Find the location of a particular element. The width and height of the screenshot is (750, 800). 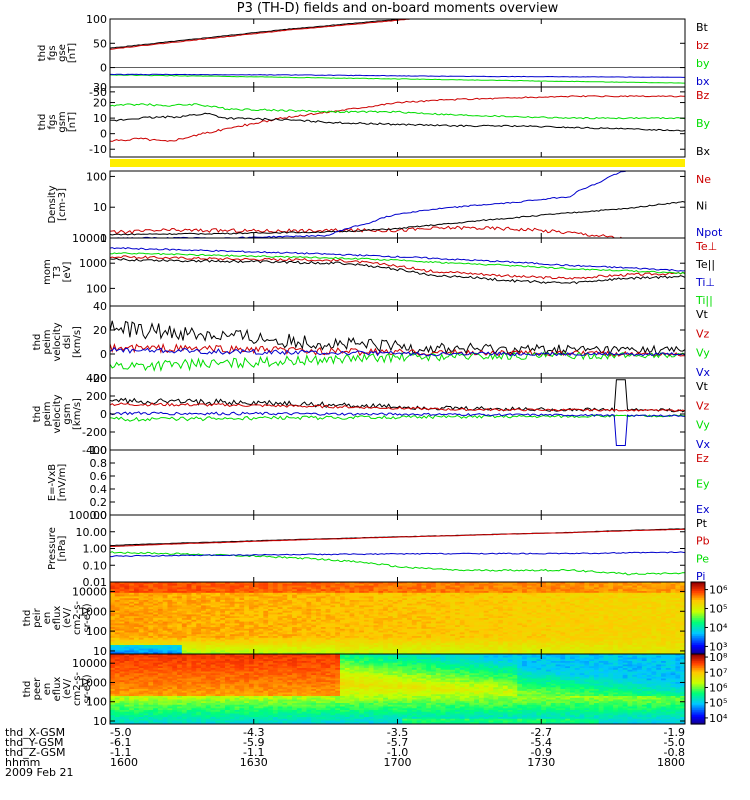

y-tick-label: -20 is located at coordinates (98, 378).